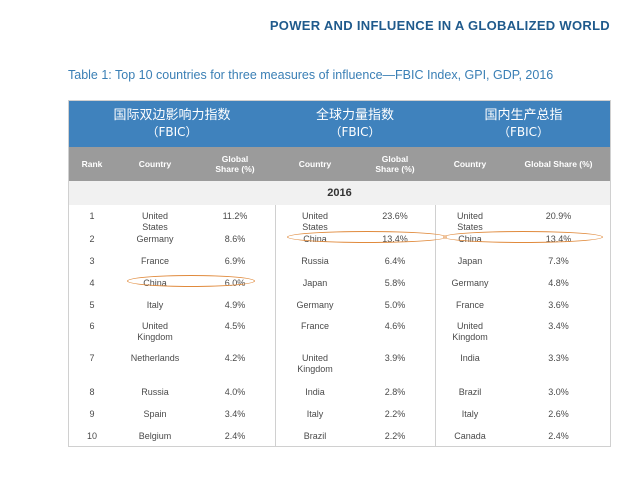 This screenshot has width=640, height=480. What do you see at coordinates (395, 305) in the screenshot?
I see `gpi-share-cell: 5.0%` at bounding box center [395, 305].